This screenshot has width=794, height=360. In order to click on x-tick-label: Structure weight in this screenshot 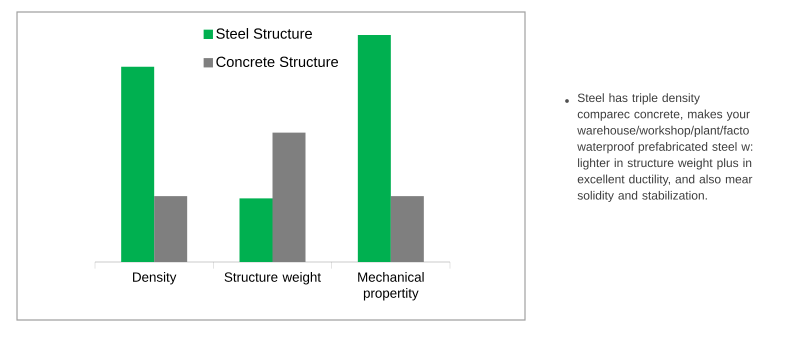, I will do `click(272, 278)`.